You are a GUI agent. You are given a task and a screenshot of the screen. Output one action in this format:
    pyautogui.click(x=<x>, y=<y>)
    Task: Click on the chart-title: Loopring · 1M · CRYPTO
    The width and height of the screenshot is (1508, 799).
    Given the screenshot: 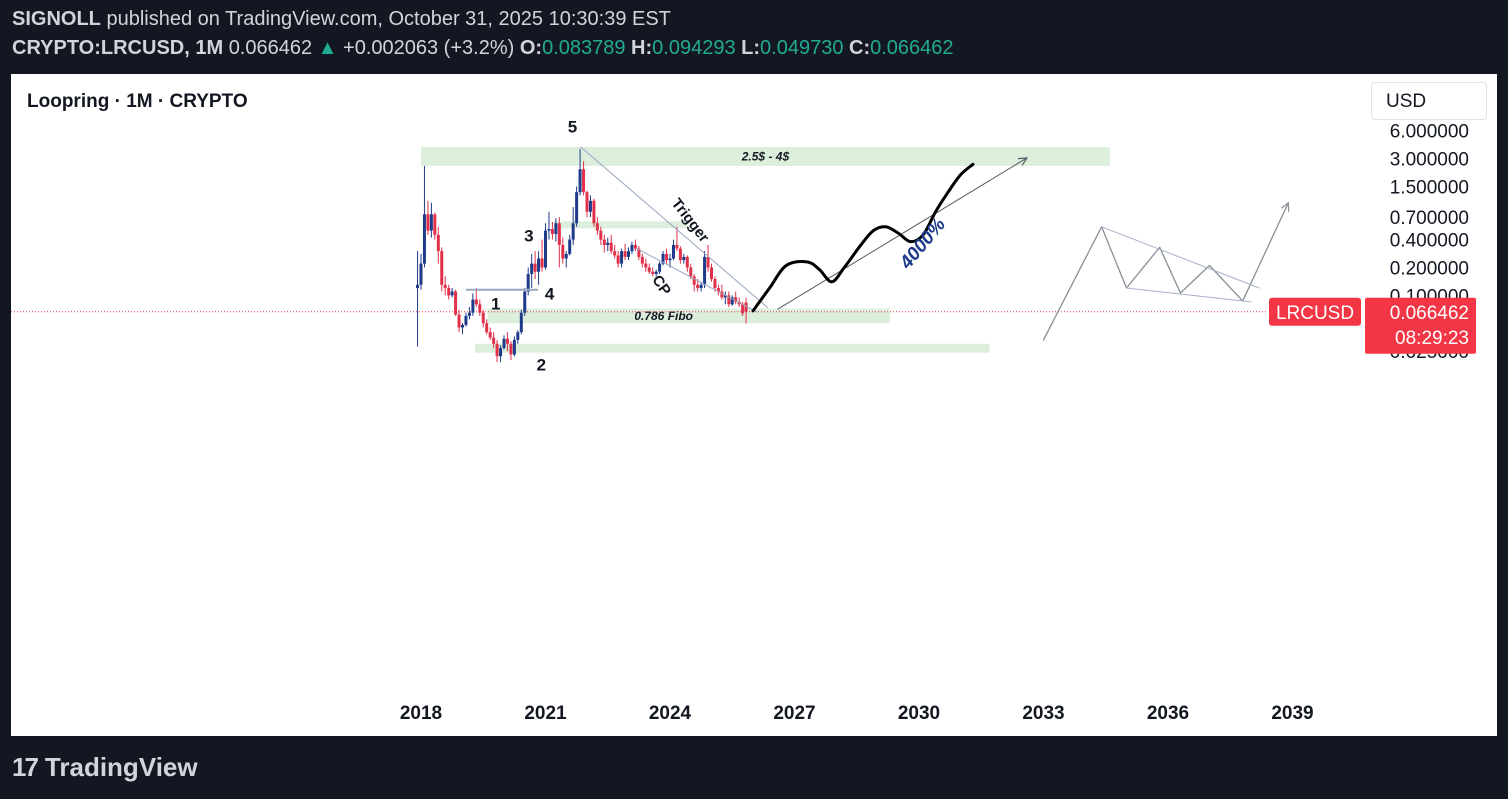 What is the action you would take?
    pyautogui.click(x=137, y=101)
    